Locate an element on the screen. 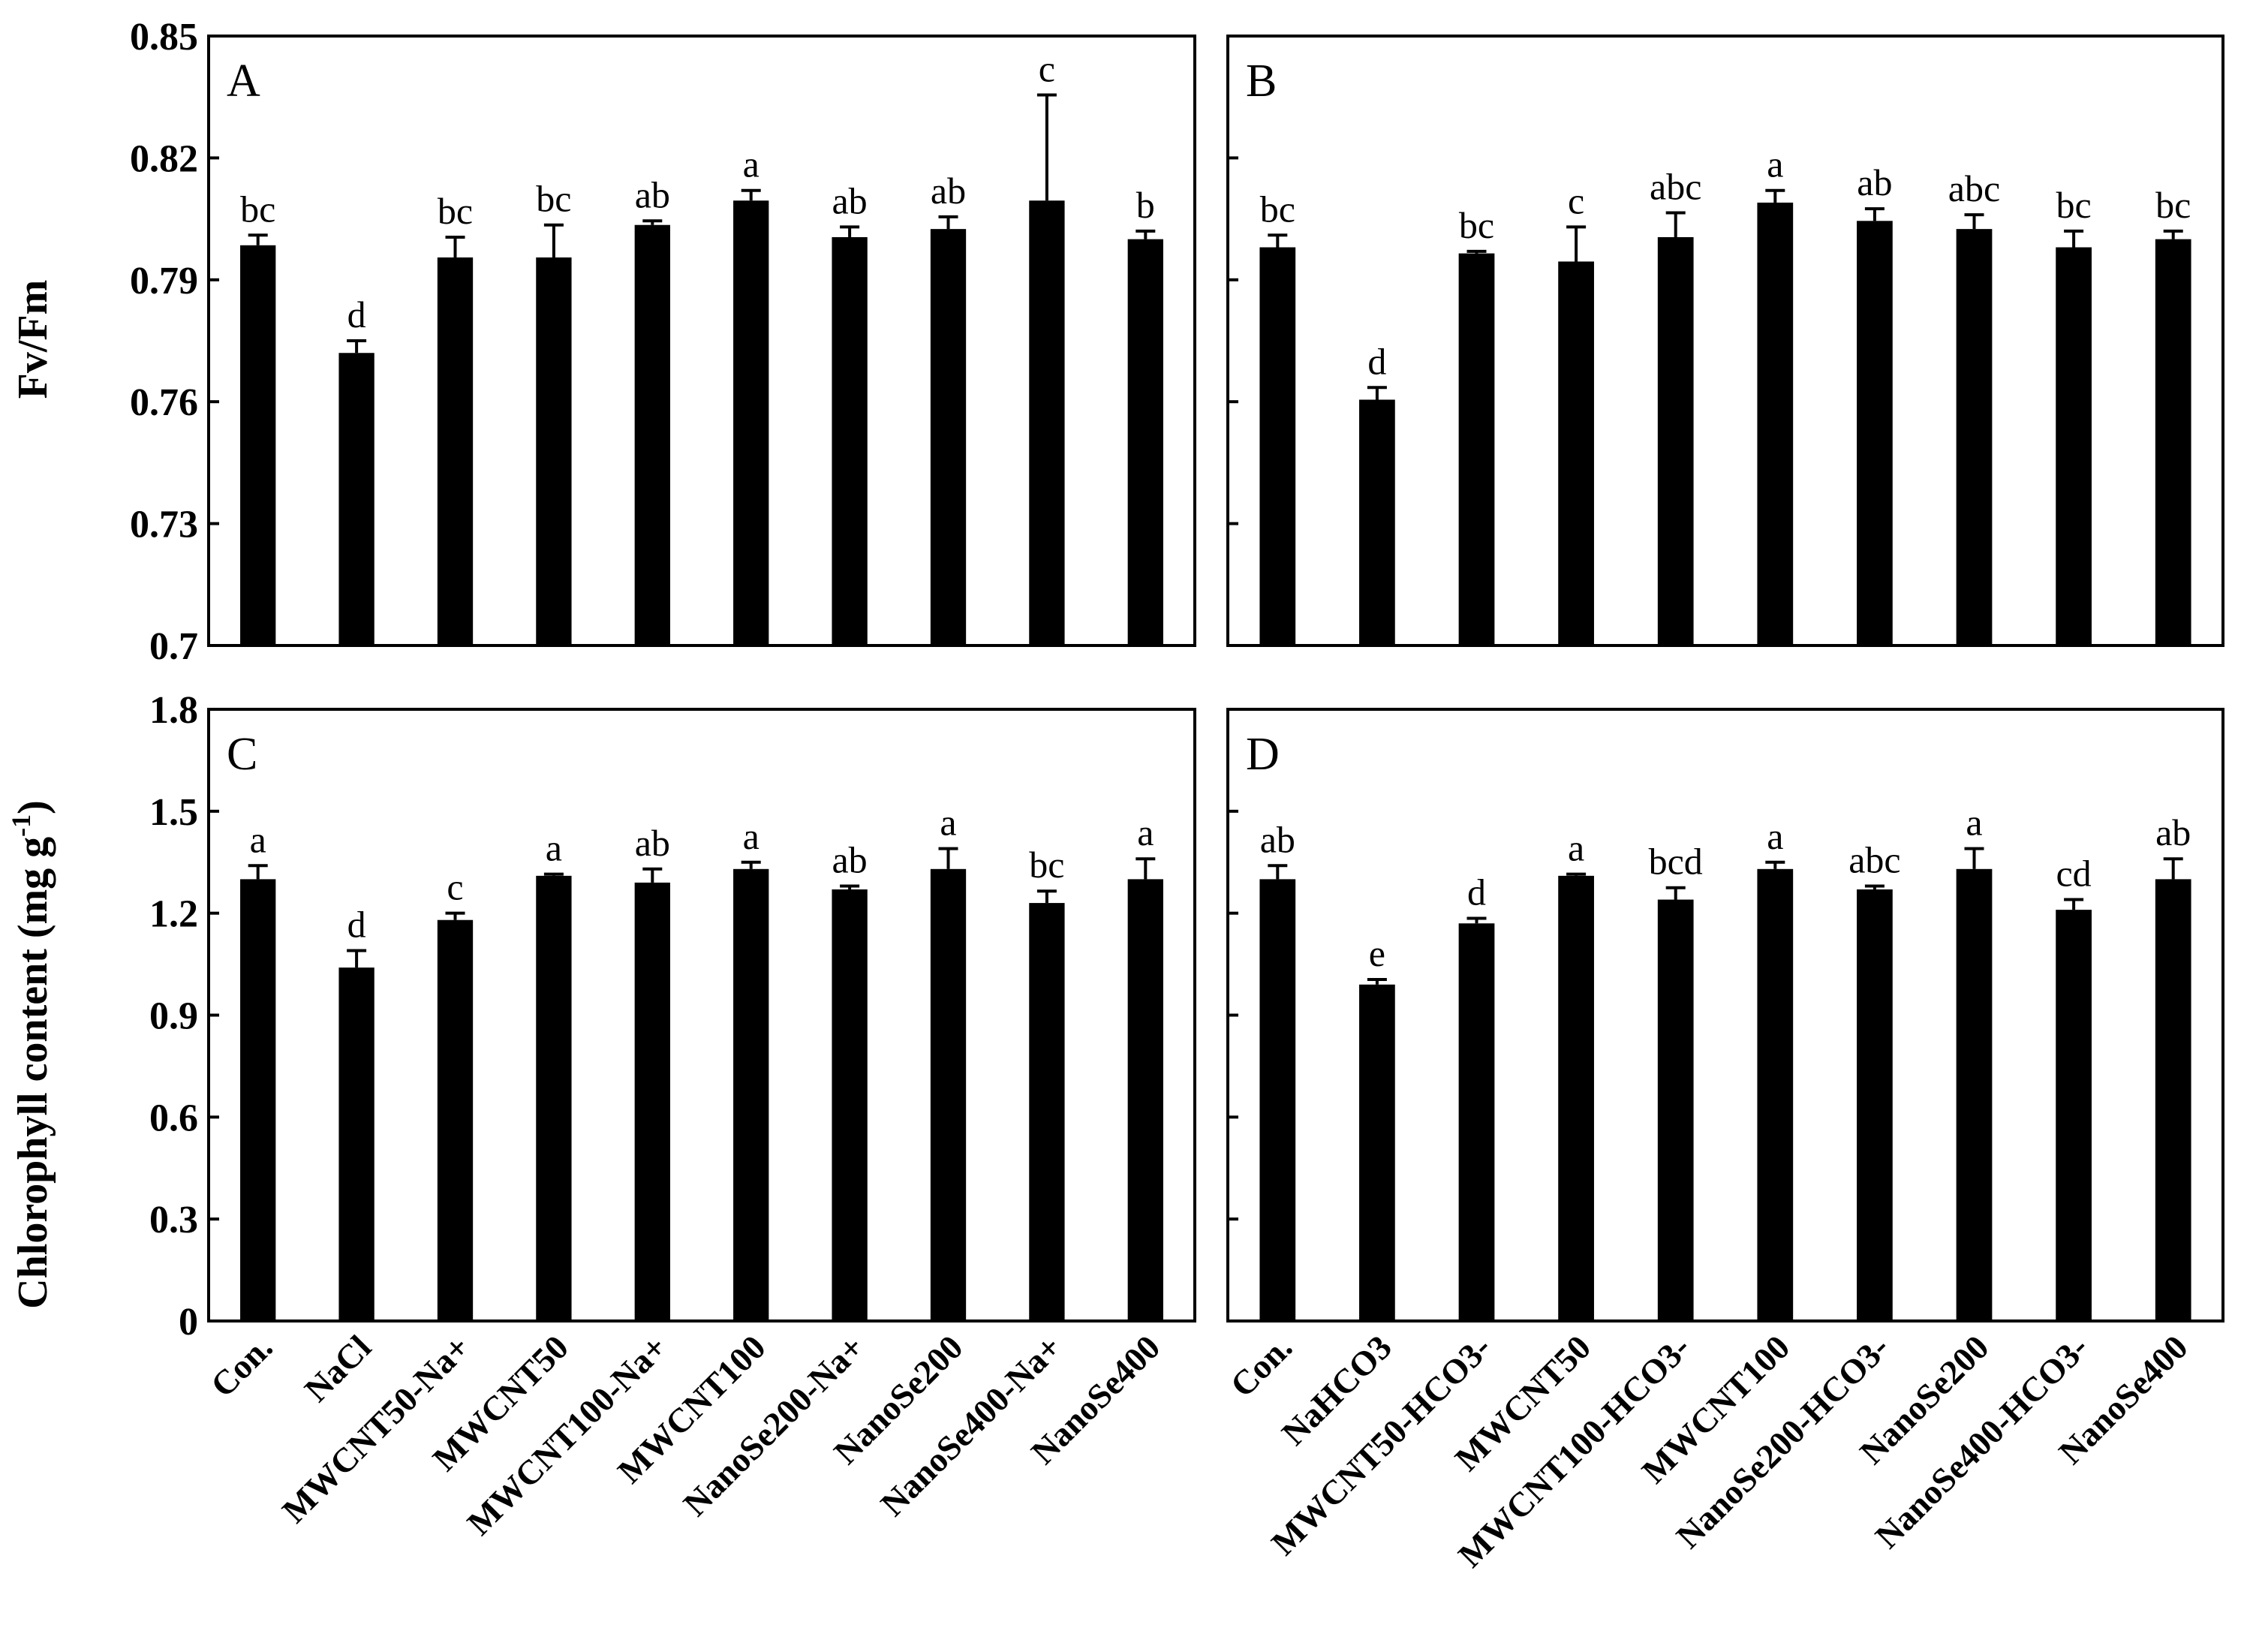  y-axis-title-chlorophyll-main: Chlorophyll content (mg g is located at coordinates (33, 1073).